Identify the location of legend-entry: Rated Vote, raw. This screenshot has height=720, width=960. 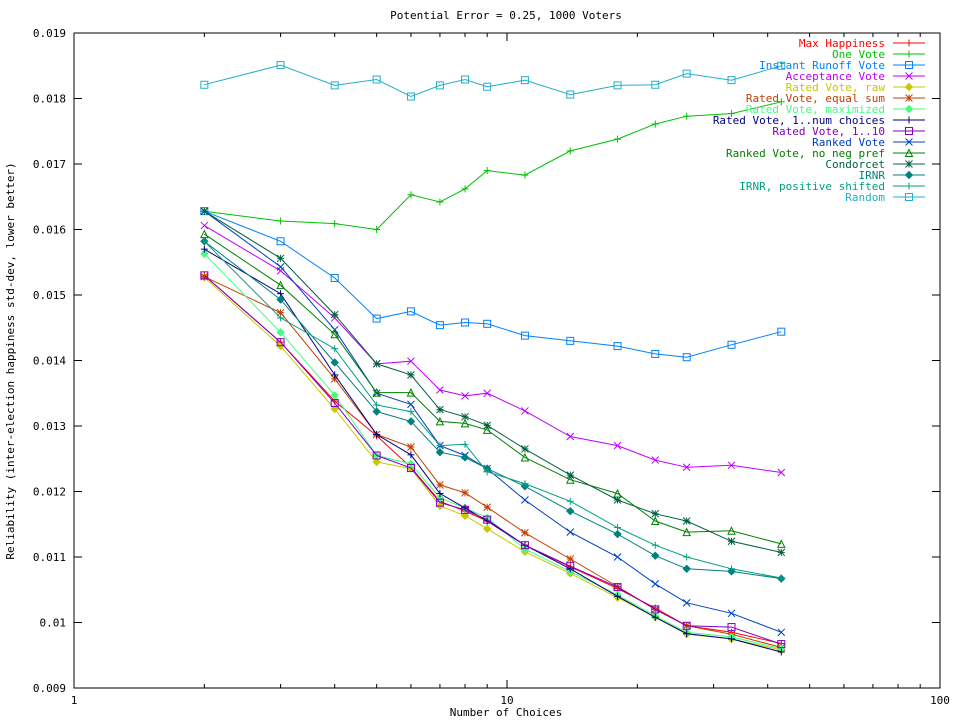
(855, 87).